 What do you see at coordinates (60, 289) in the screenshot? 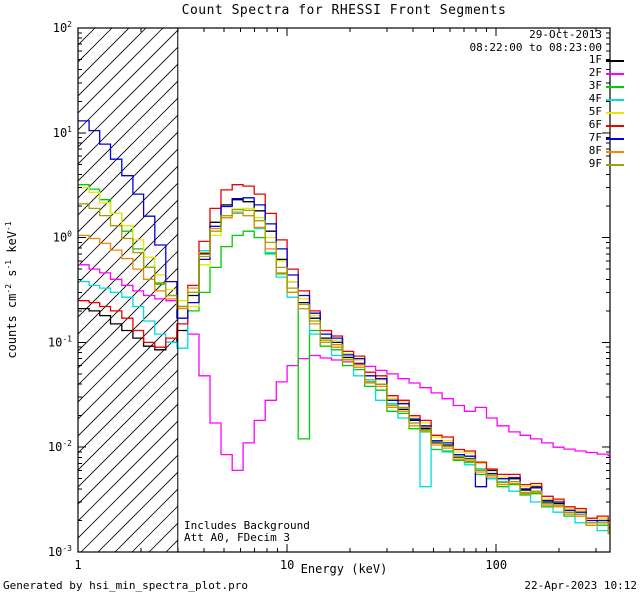
I see `y-tick-labels: 102 101 100 10-1 10-2 10-3` at bounding box center [60, 289].